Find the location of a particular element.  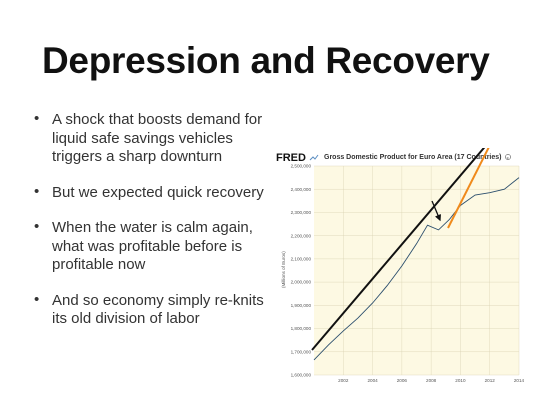

slide-title: Depression and Recovery is located at coordinates (266, 60).